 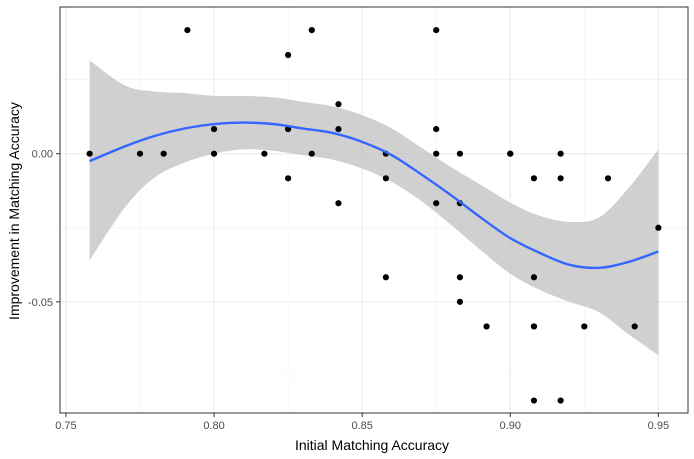 I want to click on x-tick-label: 0.75, so click(x=65, y=426).